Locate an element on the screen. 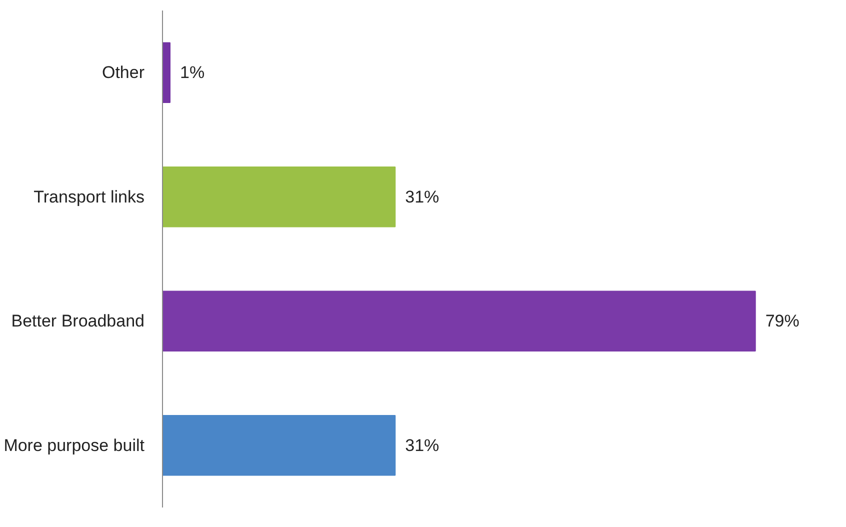 Image resolution: width=846 pixels, height=527 pixels. data-label: 79% is located at coordinates (782, 321).